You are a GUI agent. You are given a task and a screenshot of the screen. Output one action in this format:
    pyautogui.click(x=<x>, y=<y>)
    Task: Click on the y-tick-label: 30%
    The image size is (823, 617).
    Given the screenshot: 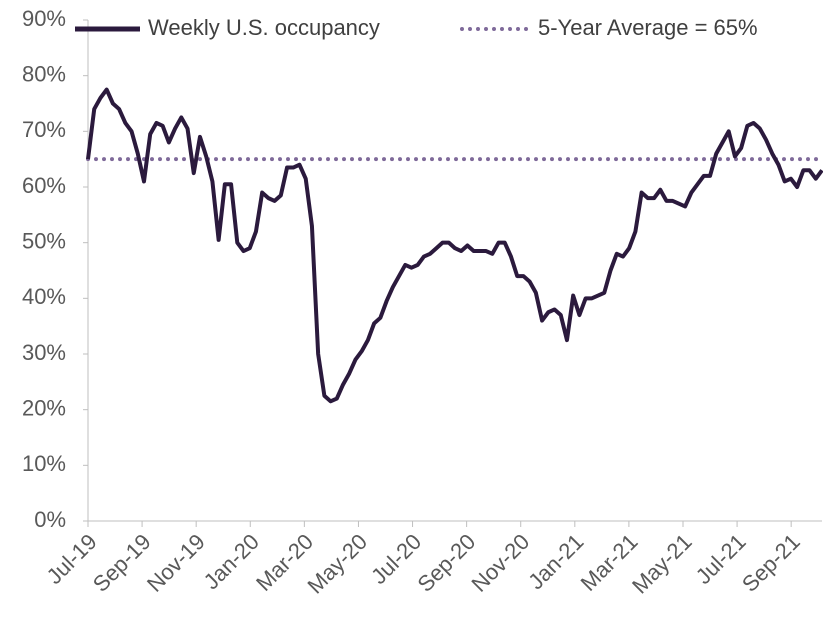 What is the action you would take?
    pyautogui.click(x=44, y=352)
    